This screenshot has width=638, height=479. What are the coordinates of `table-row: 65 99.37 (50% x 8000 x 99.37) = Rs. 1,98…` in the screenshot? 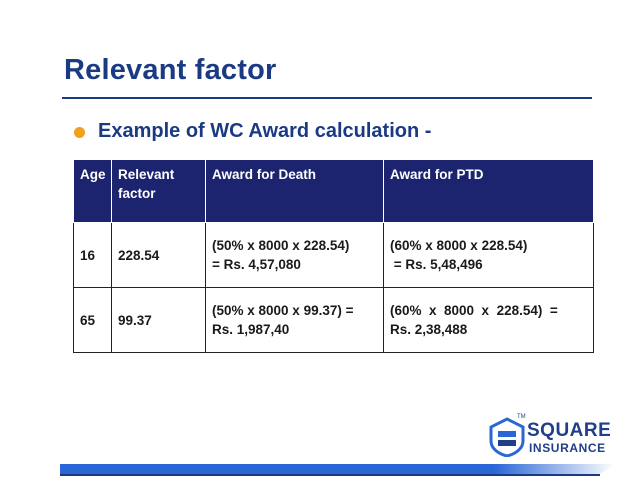 It's located at (333, 320).